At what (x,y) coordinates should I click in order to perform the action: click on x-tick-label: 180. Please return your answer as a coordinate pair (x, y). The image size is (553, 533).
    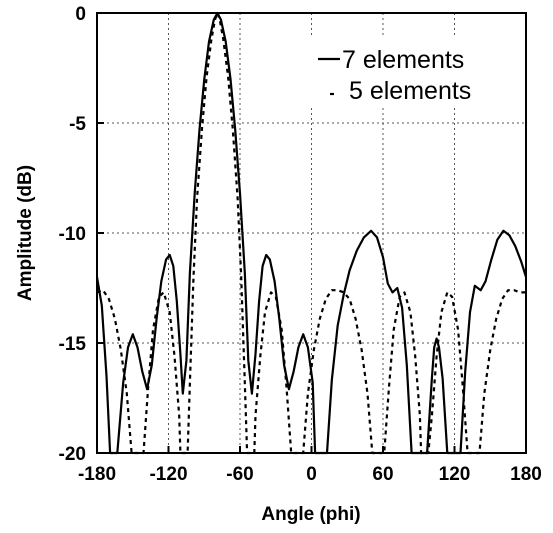
    Looking at the image, I should click on (526, 474).